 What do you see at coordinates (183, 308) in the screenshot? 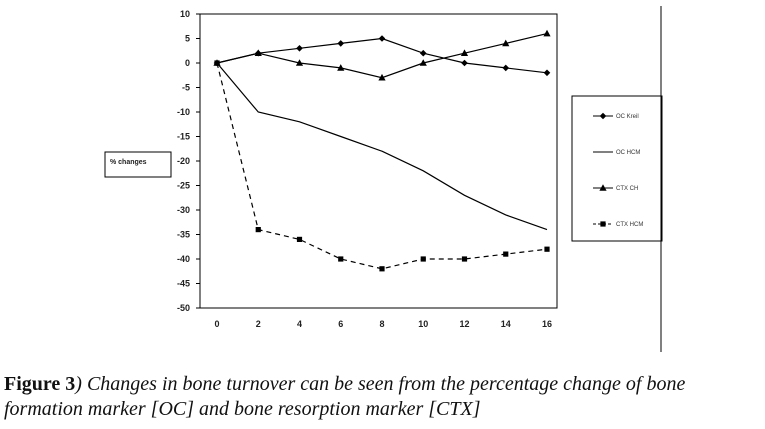
I see `y-tick-label: -50` at bounding box center [183, 308].